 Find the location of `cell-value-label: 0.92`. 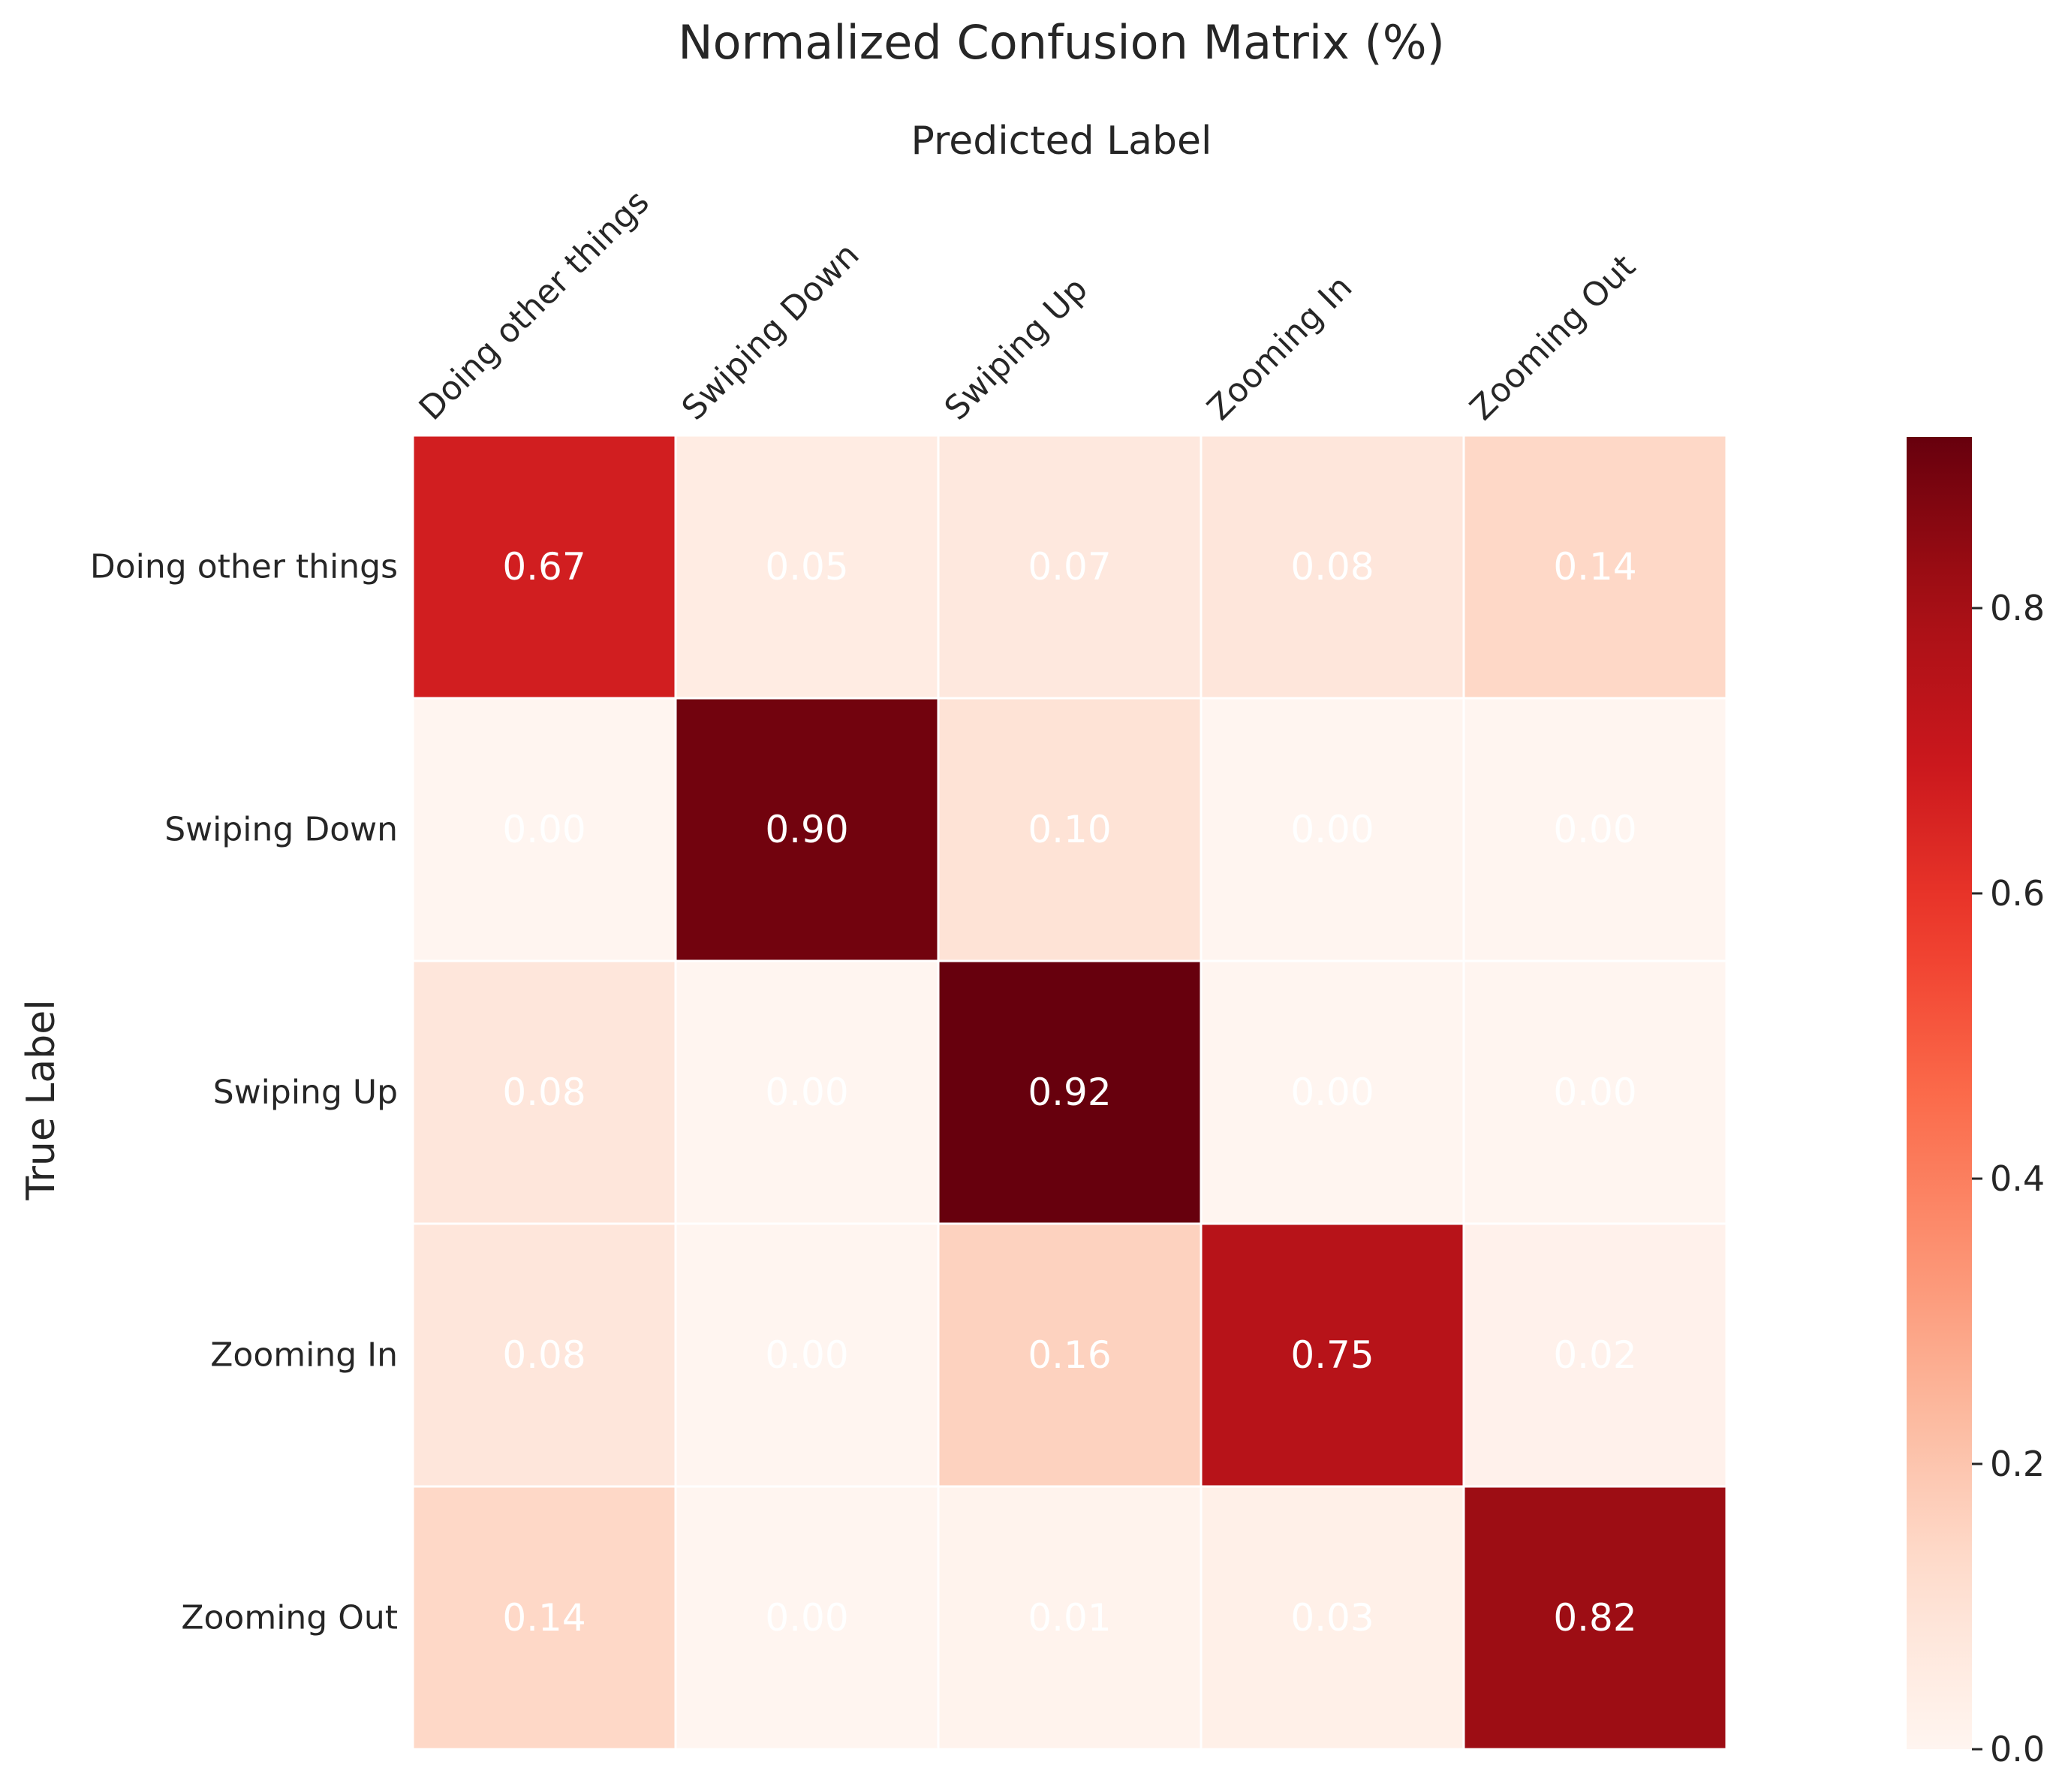

cell-value-label: 0.92 is located at coordinates (1069, 1092).